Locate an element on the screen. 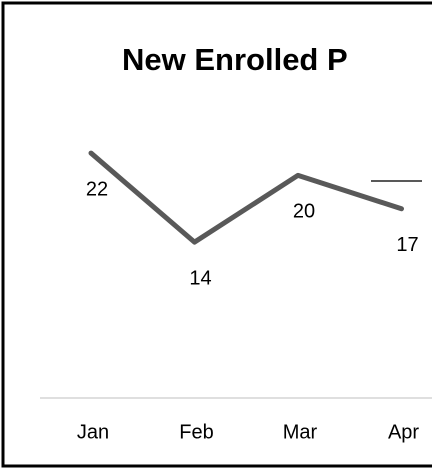  line is located at coordinates (246, 197).